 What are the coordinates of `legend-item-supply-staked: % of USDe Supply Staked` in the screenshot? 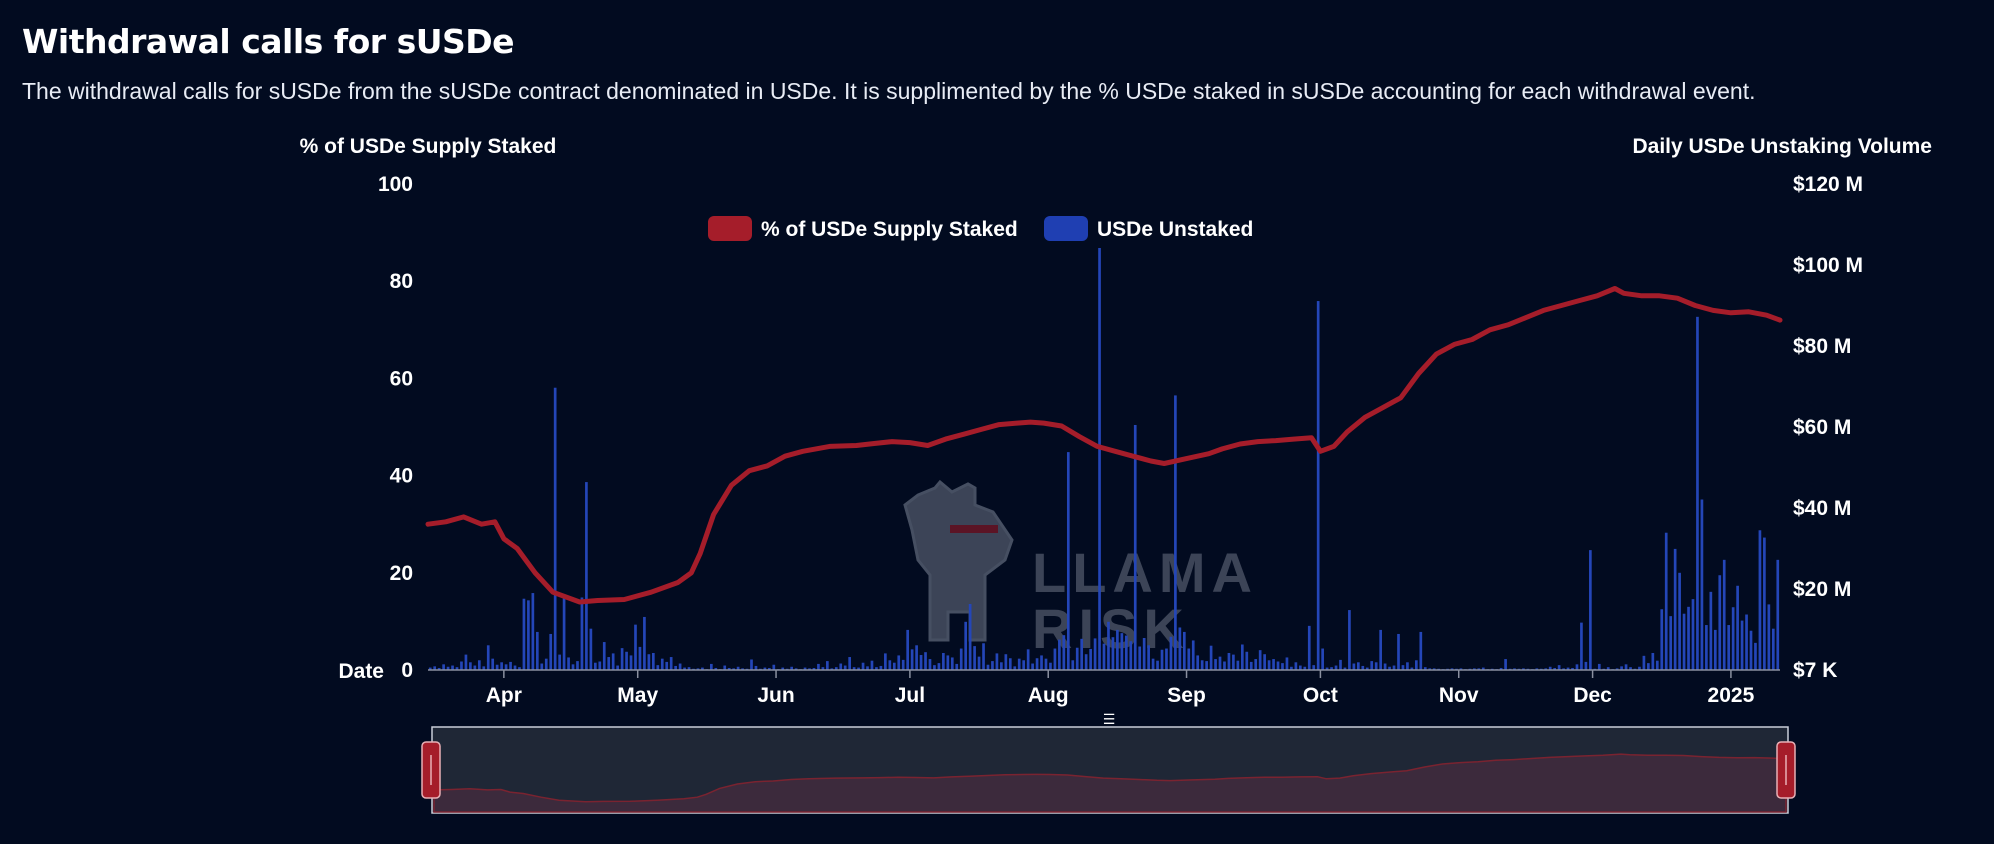 It's located at (863, 228).